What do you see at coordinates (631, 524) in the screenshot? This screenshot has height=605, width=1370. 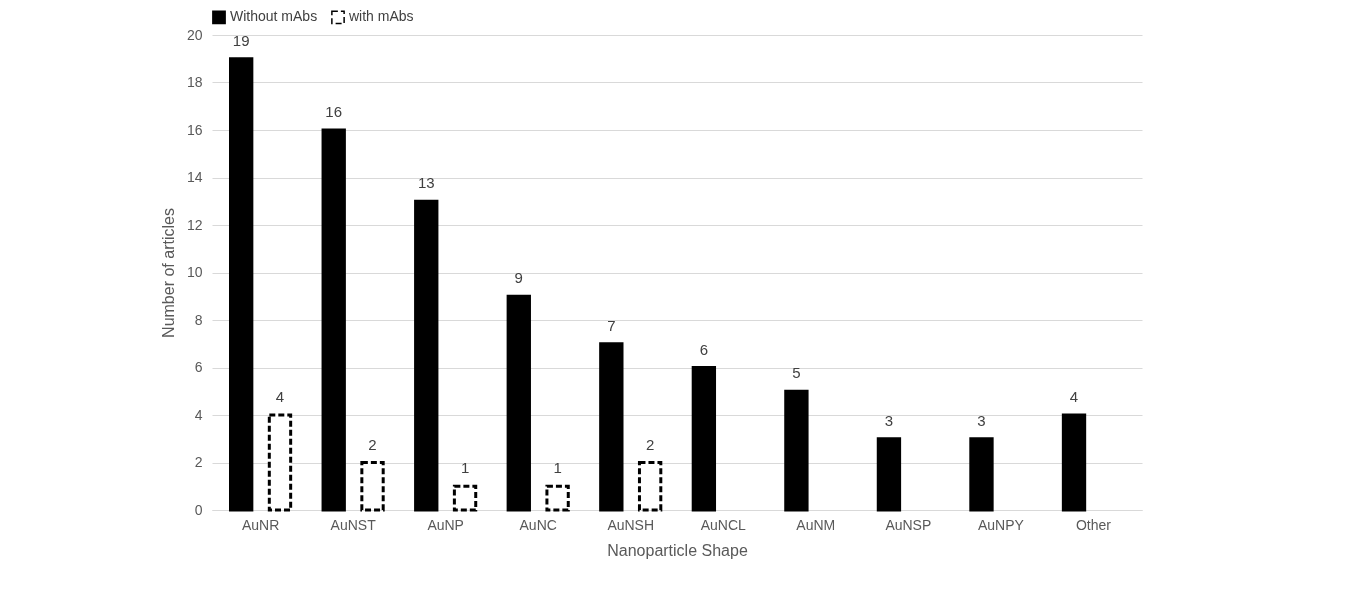 I see `x-tick-label: AuNSH` at bounding box center [631, 524].